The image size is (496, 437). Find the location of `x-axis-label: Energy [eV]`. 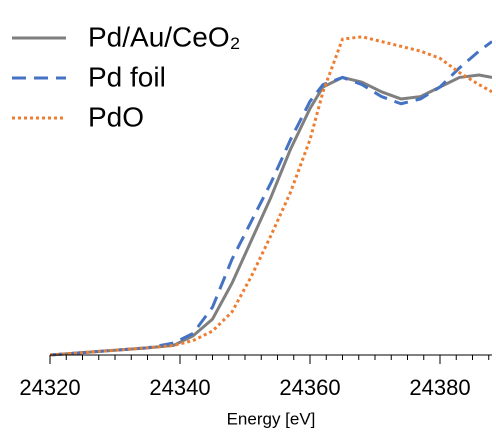

x-axis-label: Energy [eV] is located at coordinates (271, 418).